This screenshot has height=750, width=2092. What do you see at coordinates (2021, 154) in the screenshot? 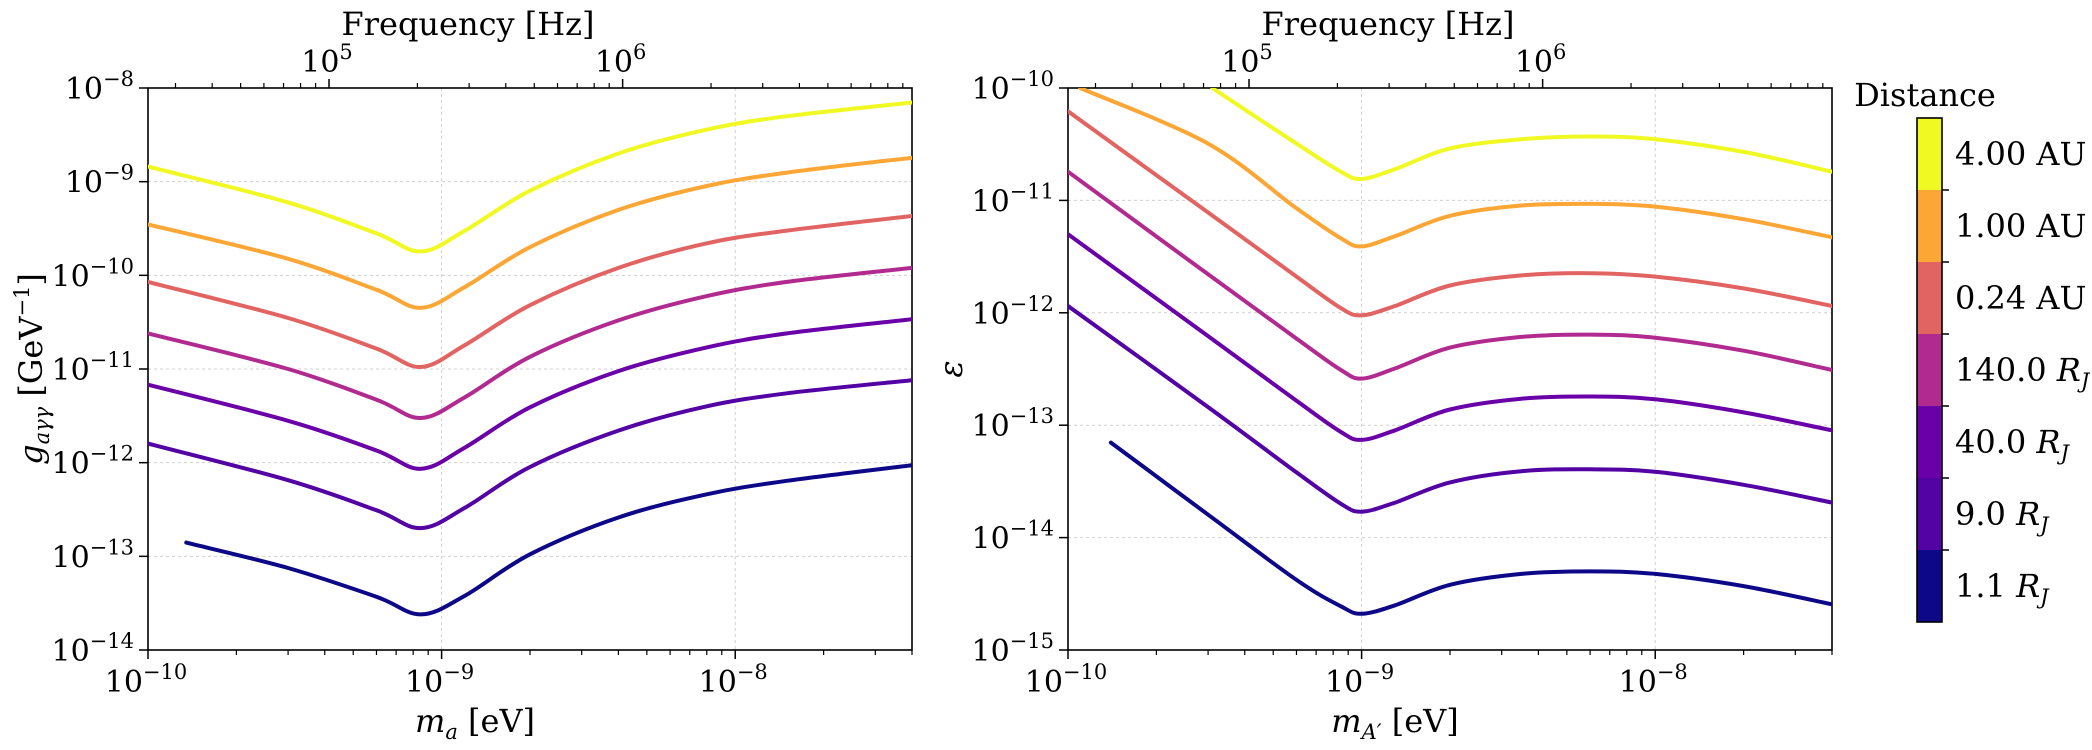
I see `colorbar-label: 4.00 AU` at bounding box center [2021, 154].